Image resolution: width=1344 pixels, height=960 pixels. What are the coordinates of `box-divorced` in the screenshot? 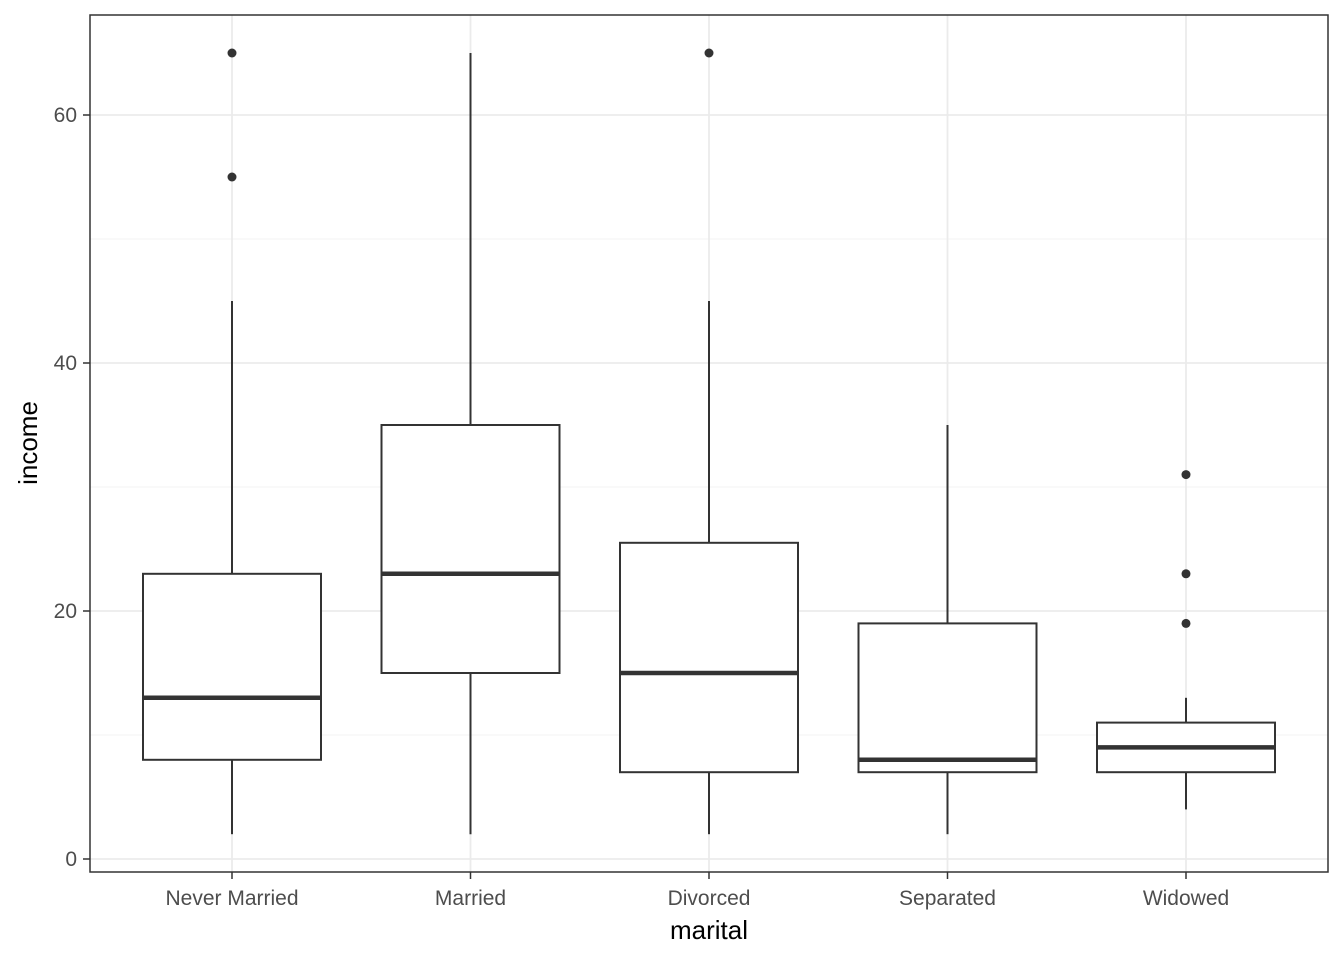 It's located at (709, 441).